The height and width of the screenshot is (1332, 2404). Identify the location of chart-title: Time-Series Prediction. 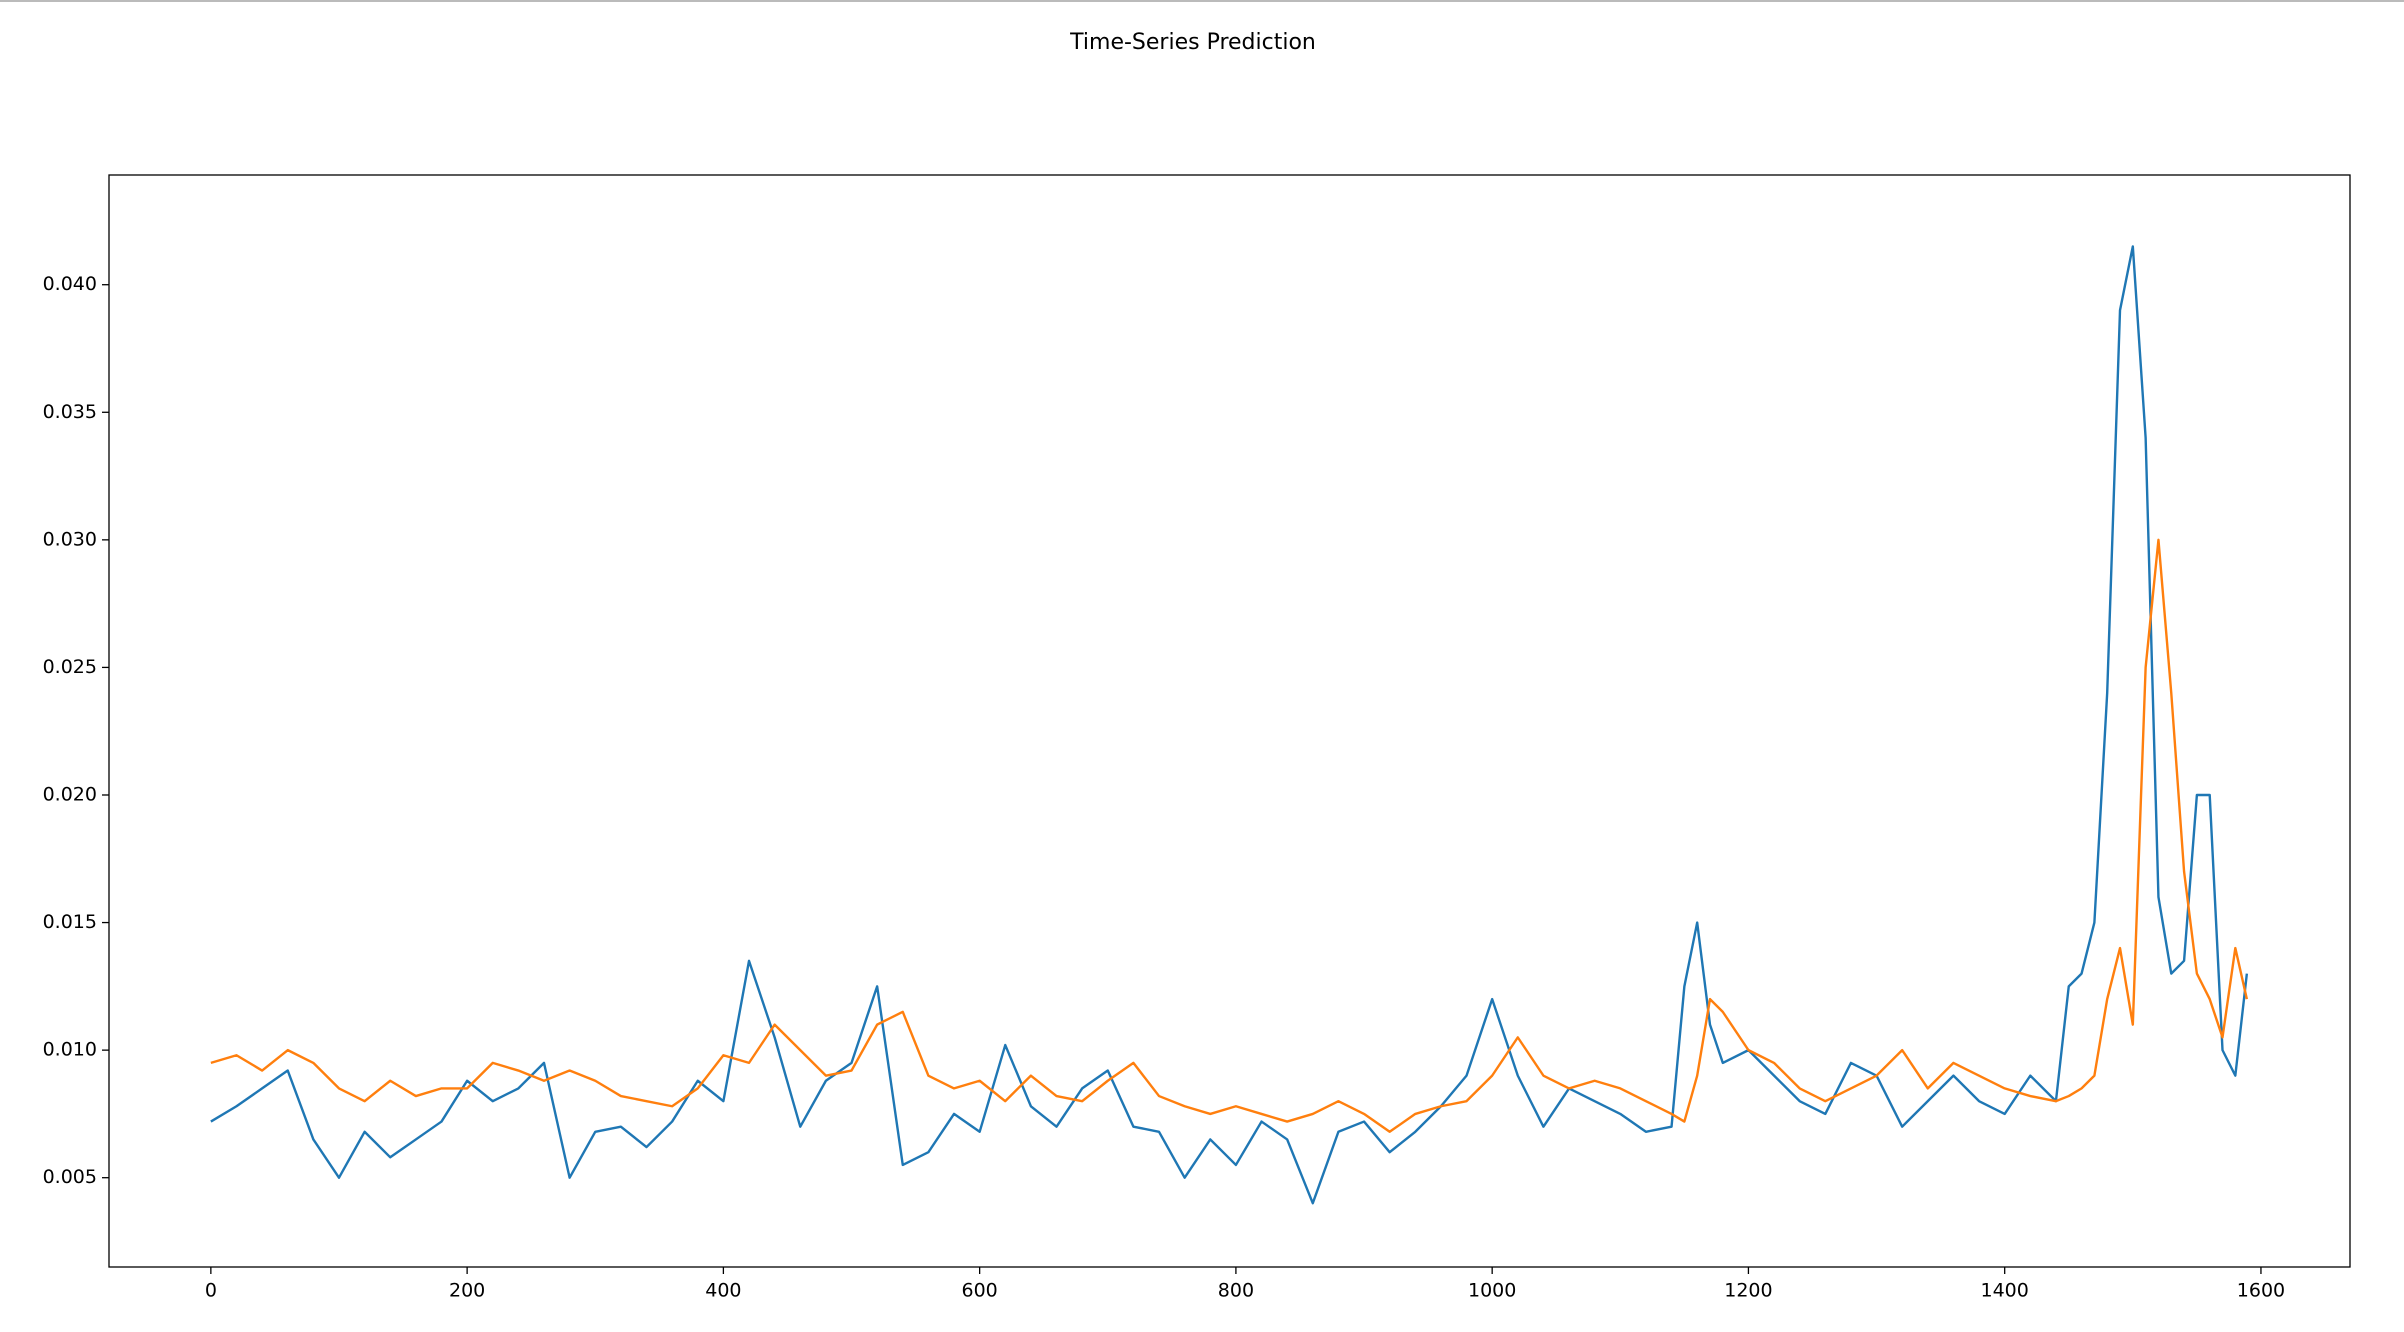
(1192, 42).